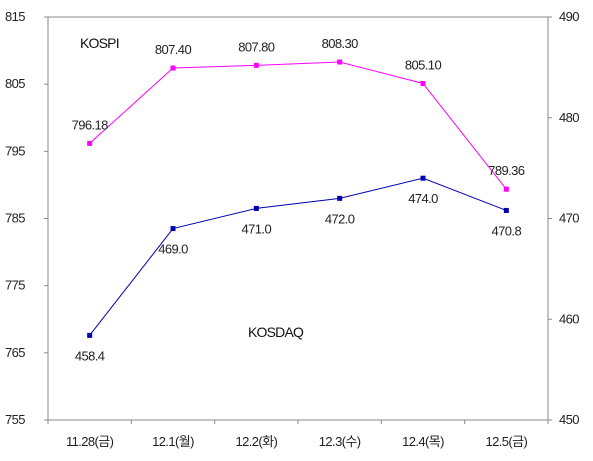 This screenshot has width=593, height=461. Describe the element at coordinates (99, 43) in the screenshot. I see `series-name-kospi: KOSPI` at that location.